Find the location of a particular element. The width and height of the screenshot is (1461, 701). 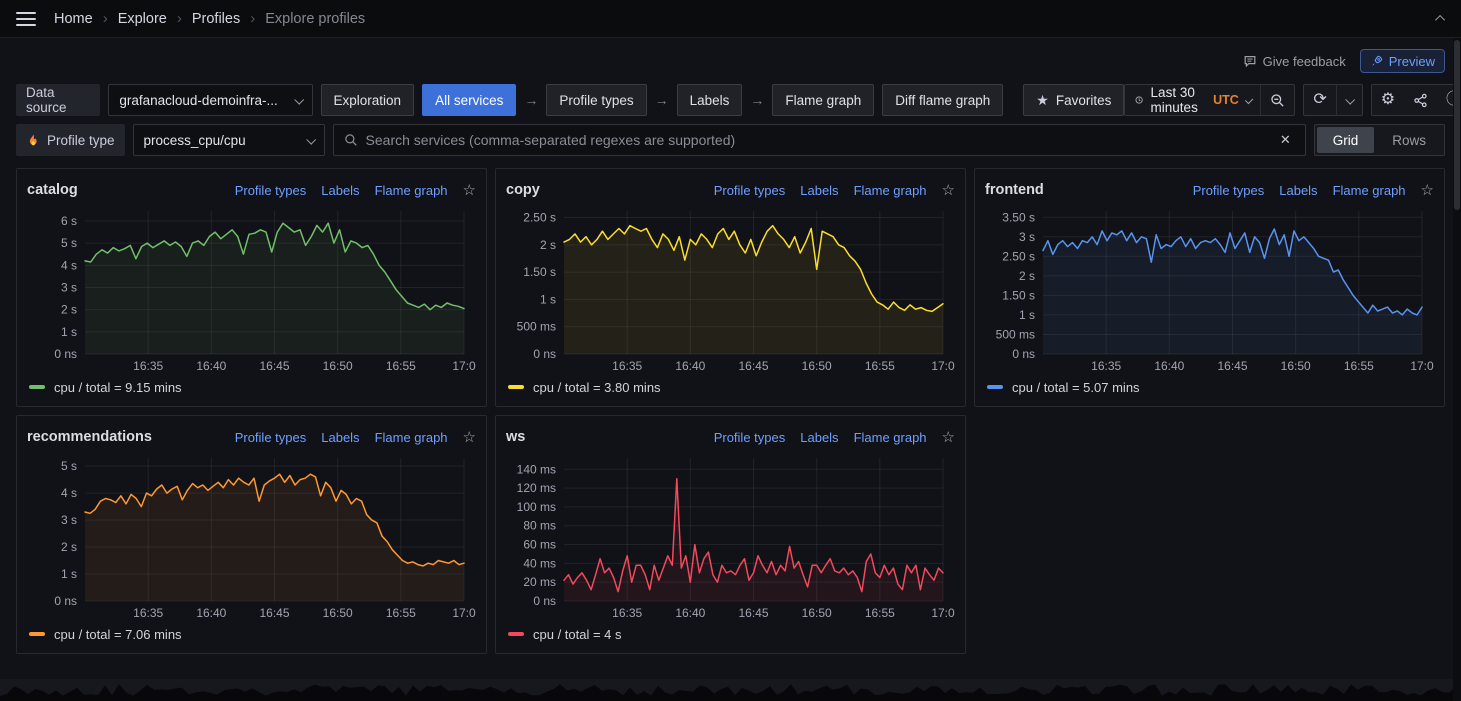

step-flame-graph: Flame graph is located at coordinates (823, 100).